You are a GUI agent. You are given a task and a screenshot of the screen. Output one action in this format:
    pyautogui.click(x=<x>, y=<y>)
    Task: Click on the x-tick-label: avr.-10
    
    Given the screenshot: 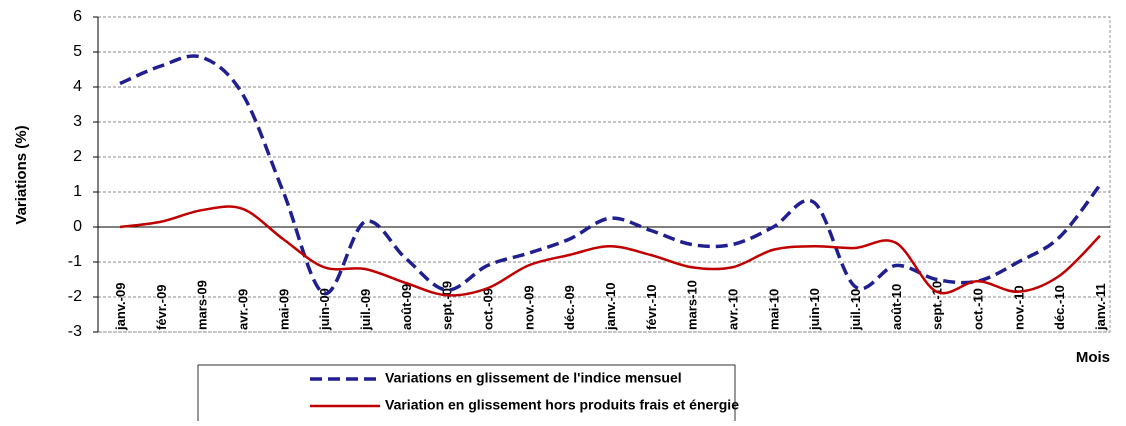 What is the action you would take?
    pyautogui.click(x=733, y=309)
    